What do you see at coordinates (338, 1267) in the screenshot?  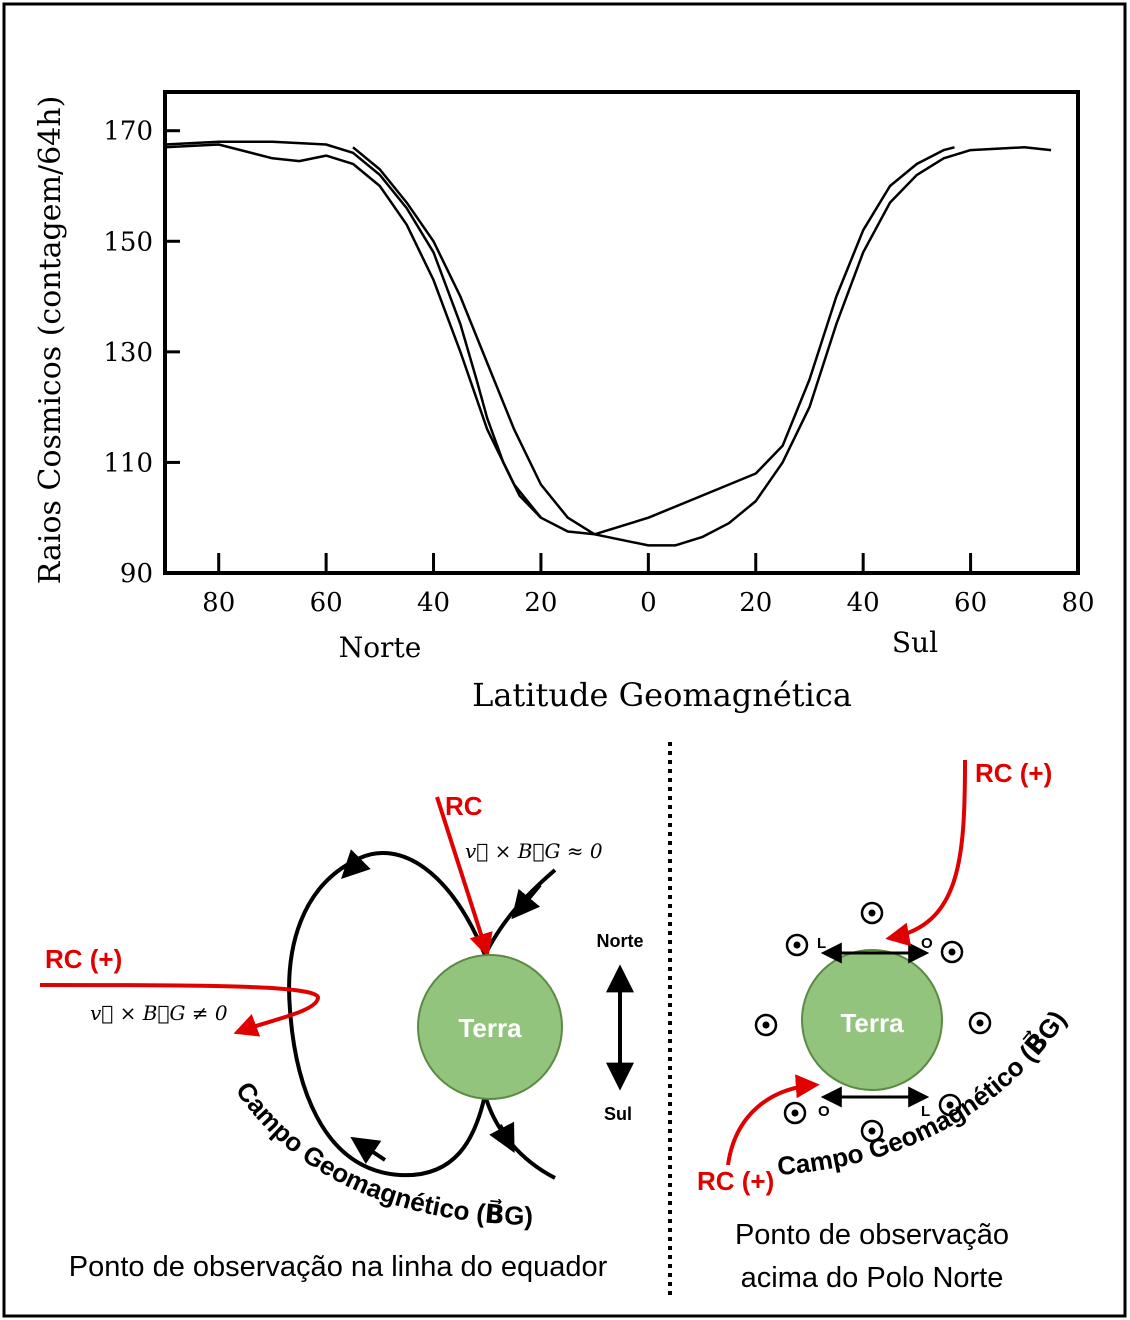 I see `caption: Ponto de observação na linha do equador` at bounding box center [338, 1267].